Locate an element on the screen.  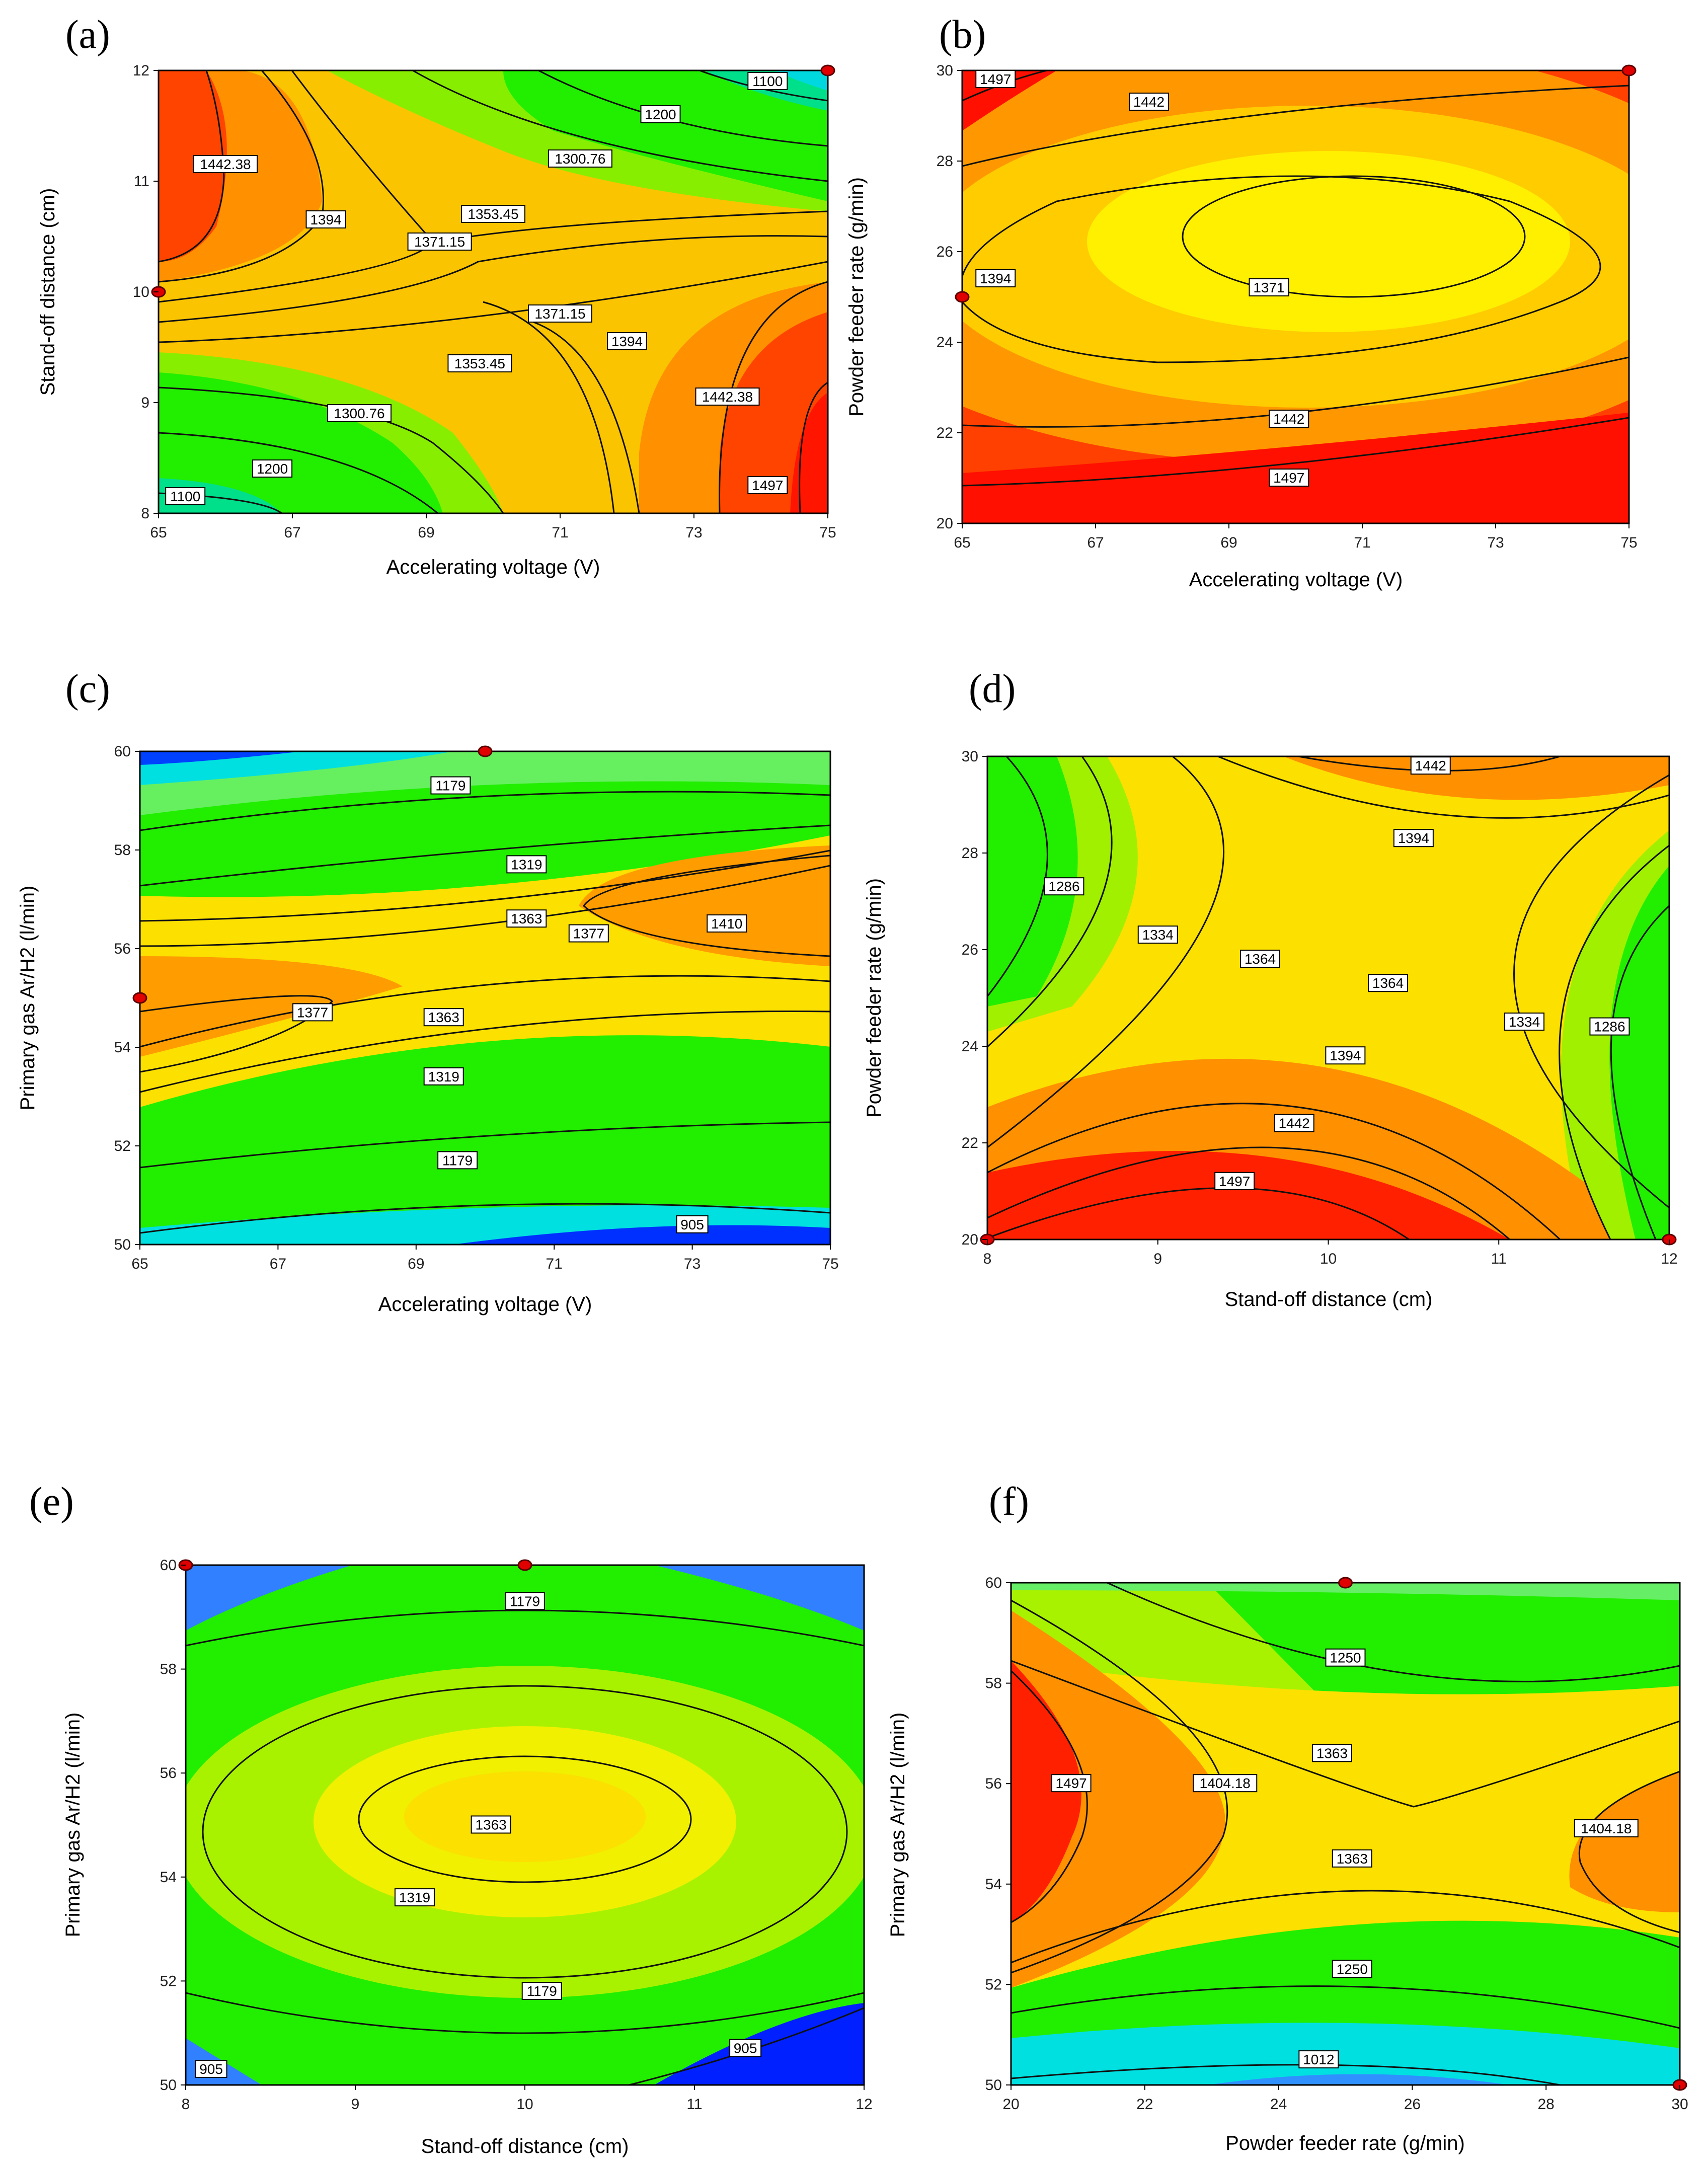
contour-label-text: 1334 is located at coordinates (1158, 935).